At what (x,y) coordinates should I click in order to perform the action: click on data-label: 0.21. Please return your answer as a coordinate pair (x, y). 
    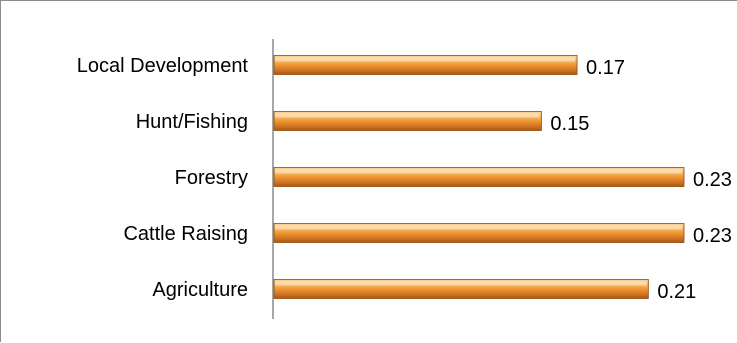
    Looking at the image, I should click on (676, 292).